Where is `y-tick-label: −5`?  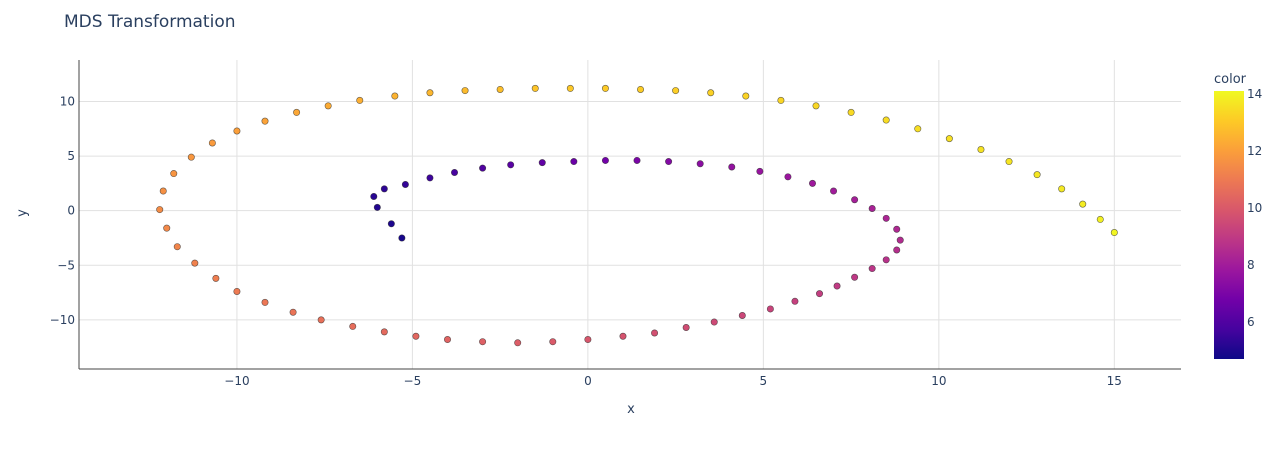 y-tick-label: −5 is located at coordinates (66, 265).